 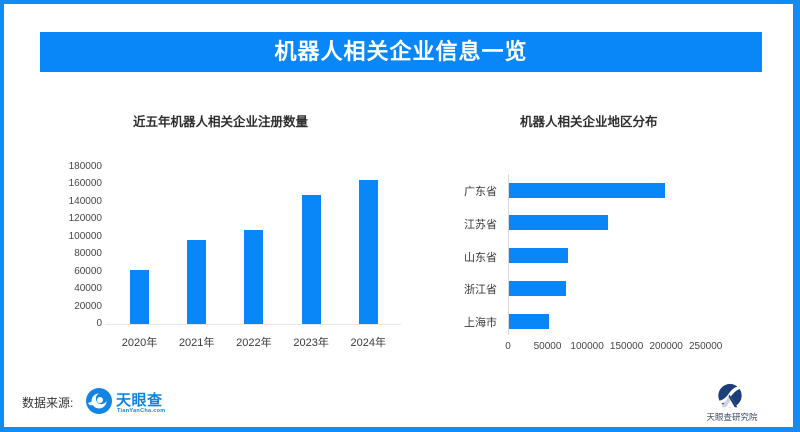 I want to click on x-axis-line, so click(x=253, y=324).